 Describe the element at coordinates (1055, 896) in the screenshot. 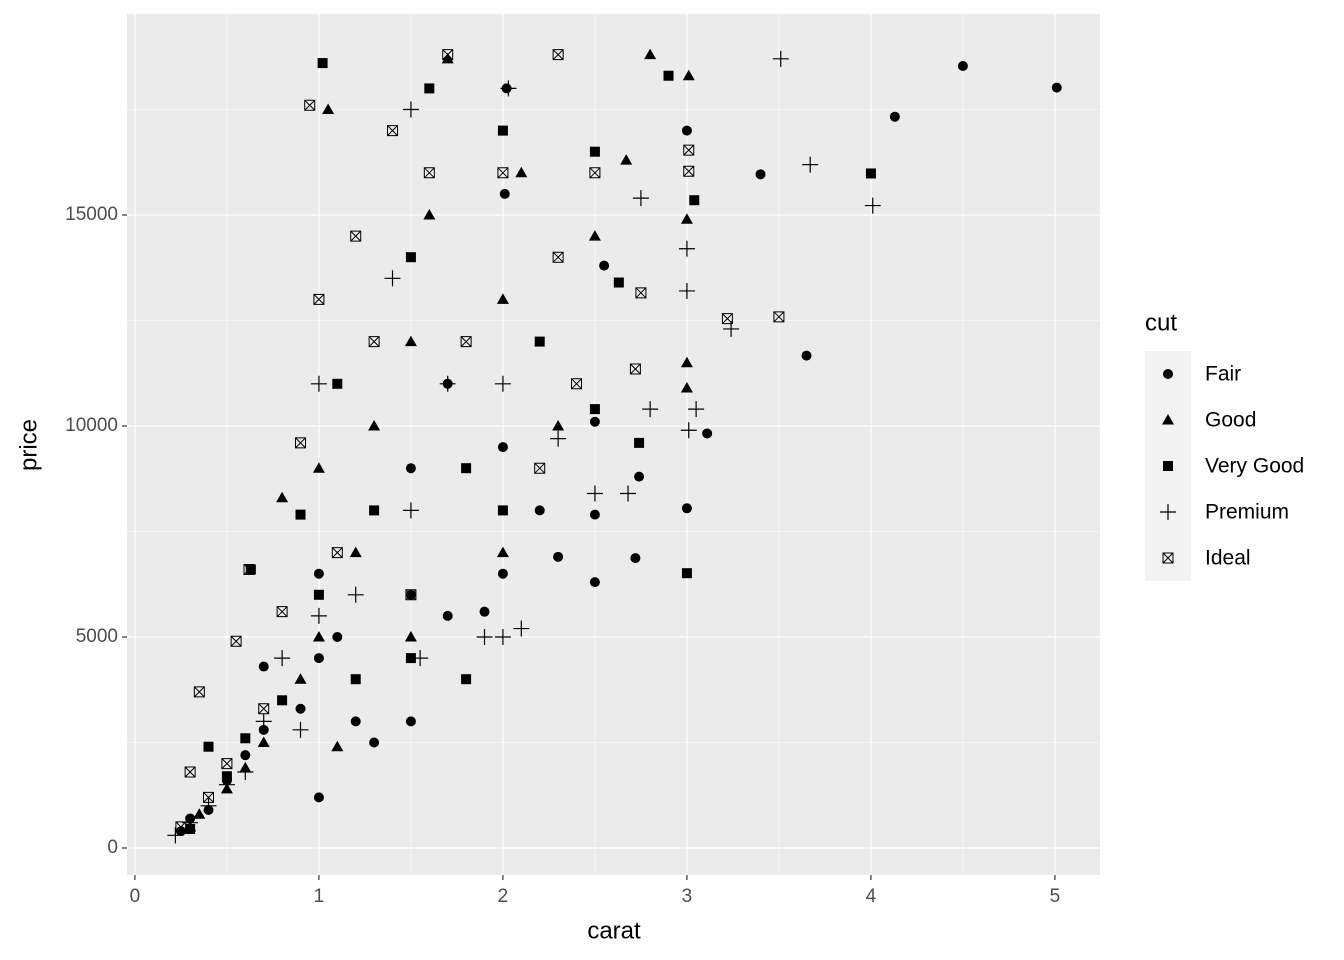

I see `x-tick-label: 5` at that location.